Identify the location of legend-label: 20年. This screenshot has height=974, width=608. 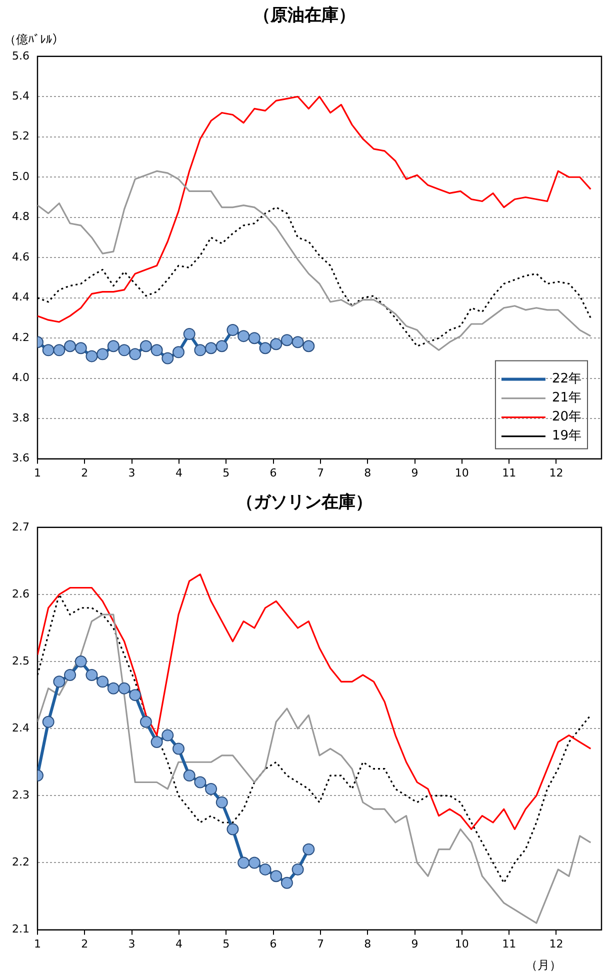
(567, 417).